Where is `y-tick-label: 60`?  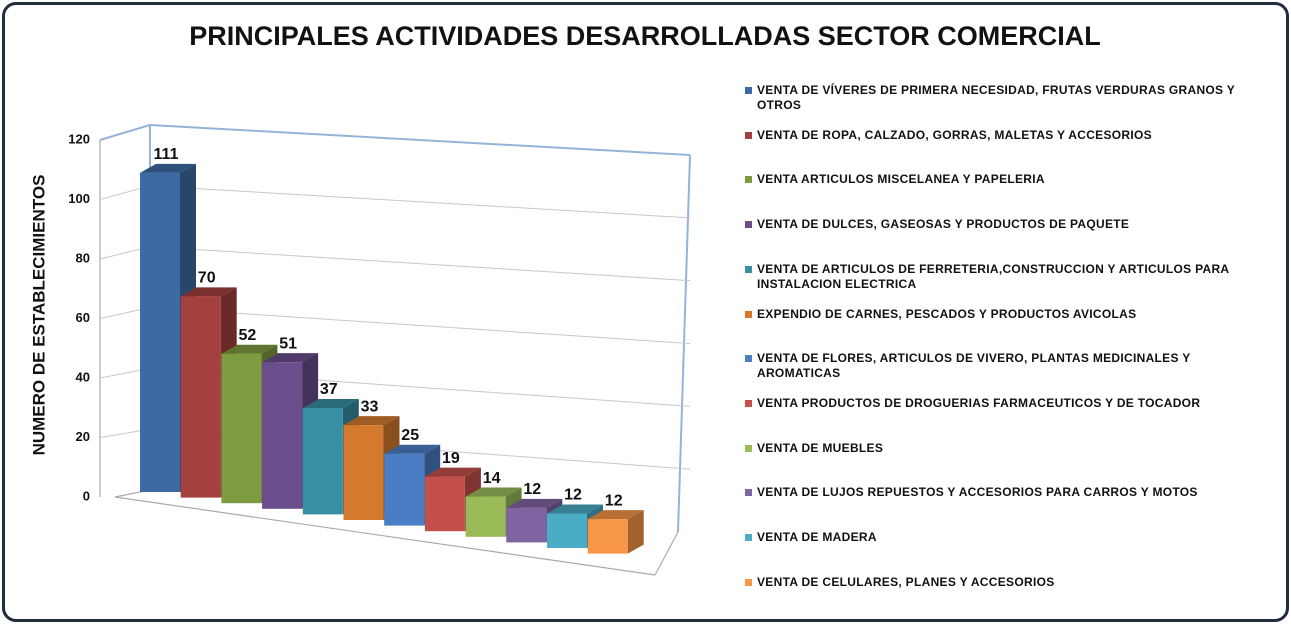
y-tick-label: 60 is located at coordinates (83, 317).